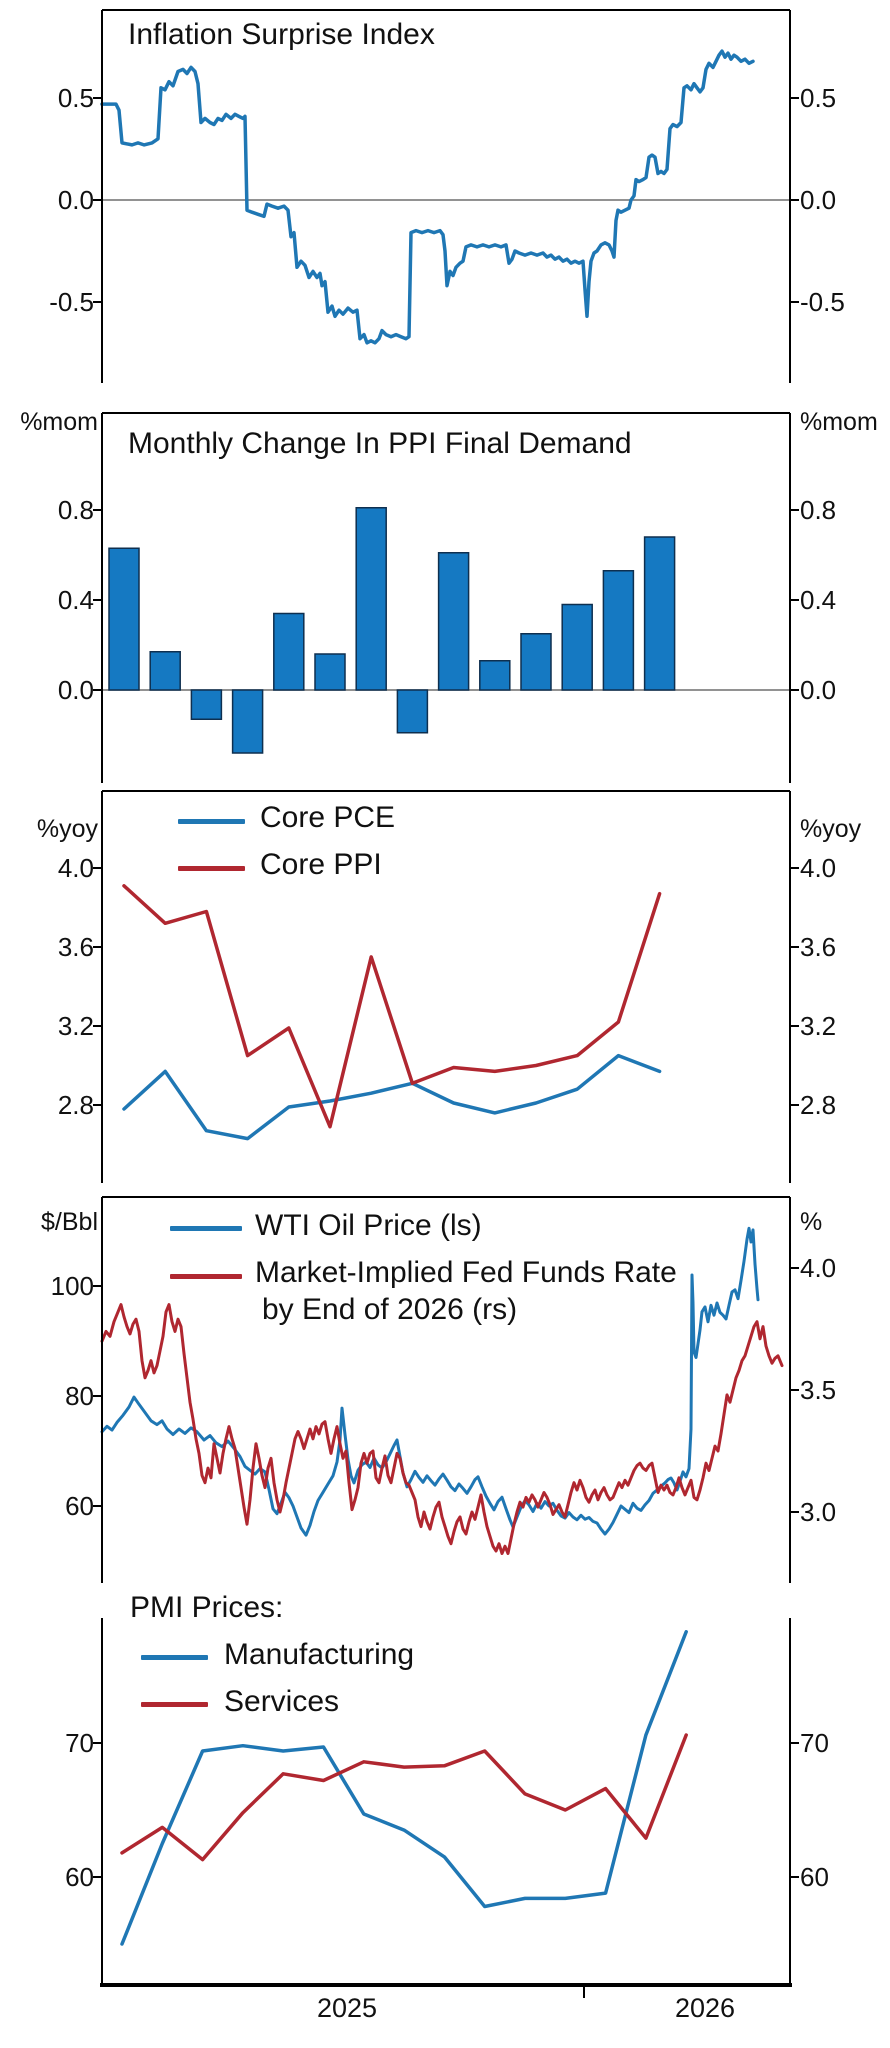  Describe the element at coordinates (206, 1276) in the screenshot. I see `chart4-legend-swatch-ffr` at that location.